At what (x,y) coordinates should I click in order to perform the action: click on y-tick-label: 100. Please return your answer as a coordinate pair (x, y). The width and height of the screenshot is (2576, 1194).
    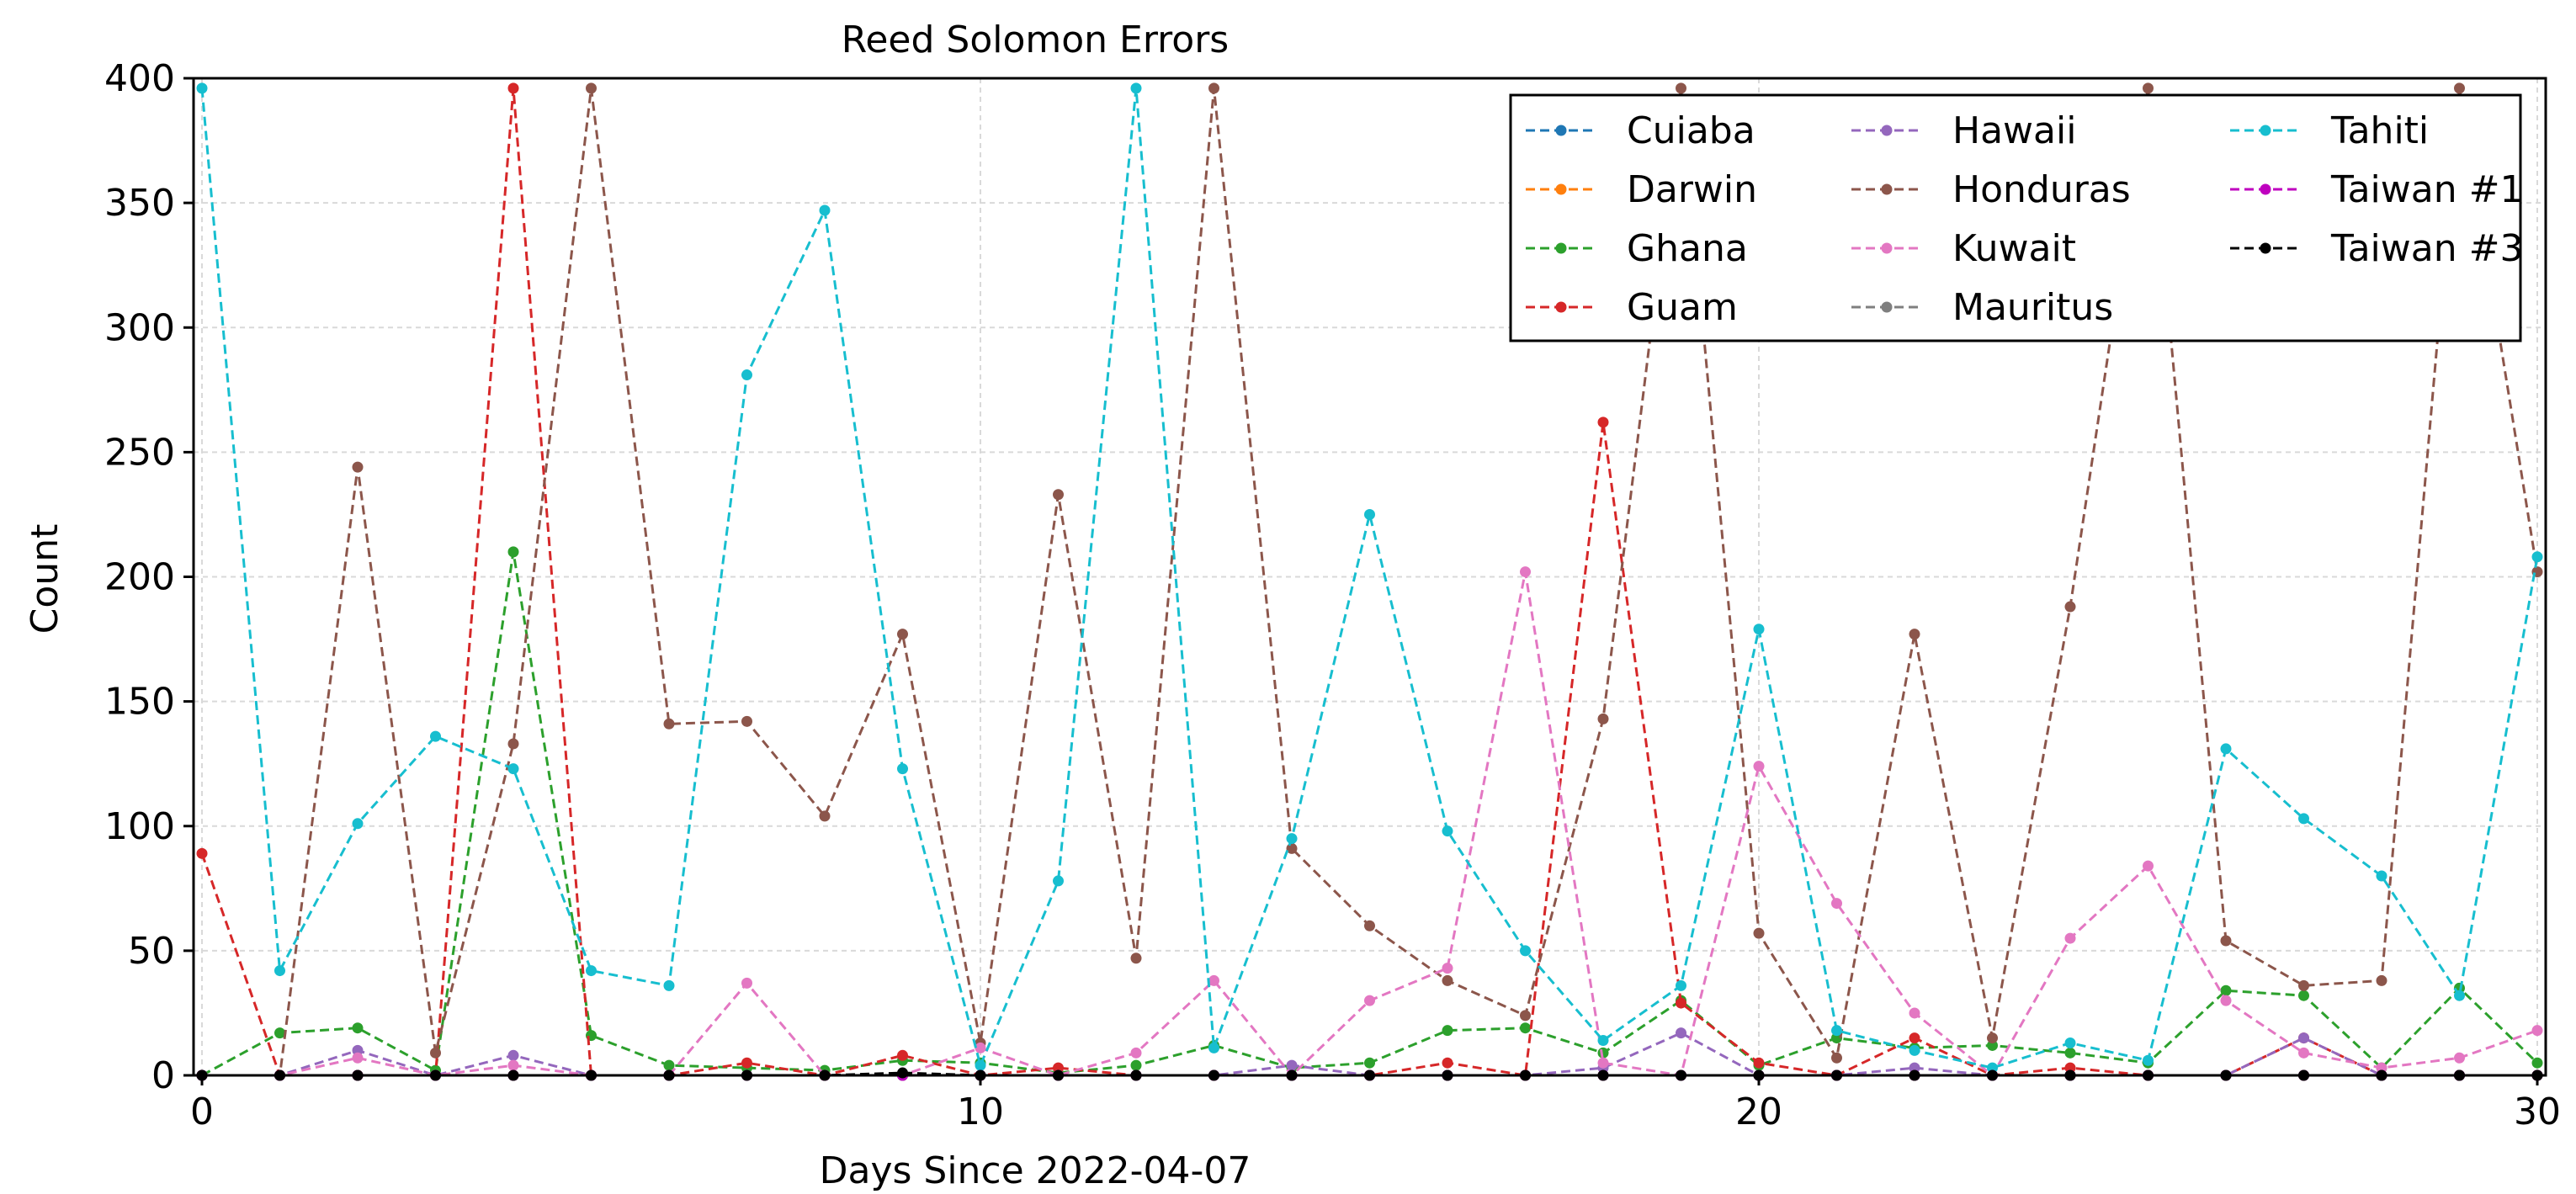
    Looking at the image, I should click on (140, 826).